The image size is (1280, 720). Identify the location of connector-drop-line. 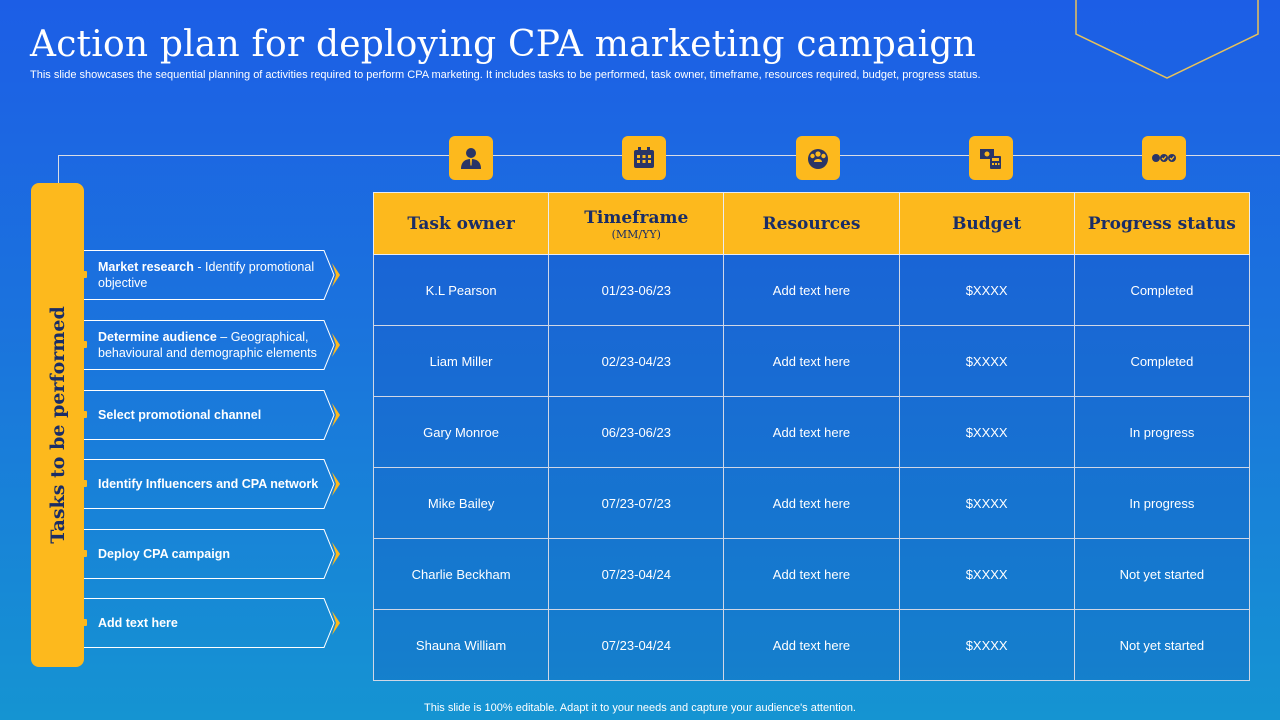
(58, 170).